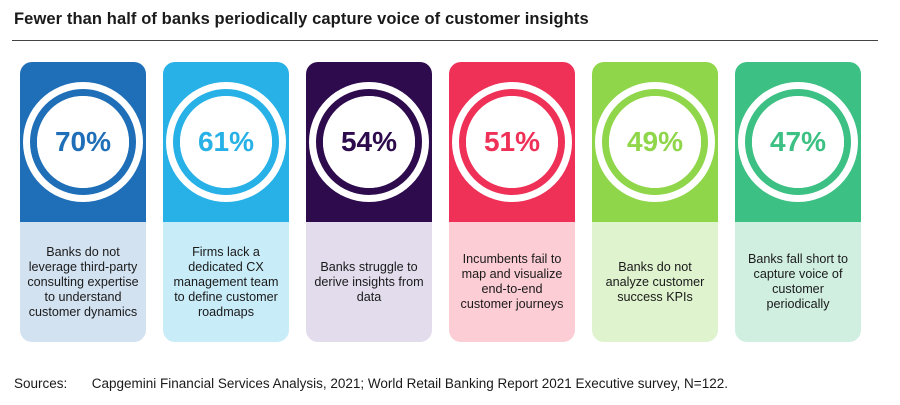 This screenshot has height=405, width=900. I want to click on percent-ring: 70%, so click(83, 142).